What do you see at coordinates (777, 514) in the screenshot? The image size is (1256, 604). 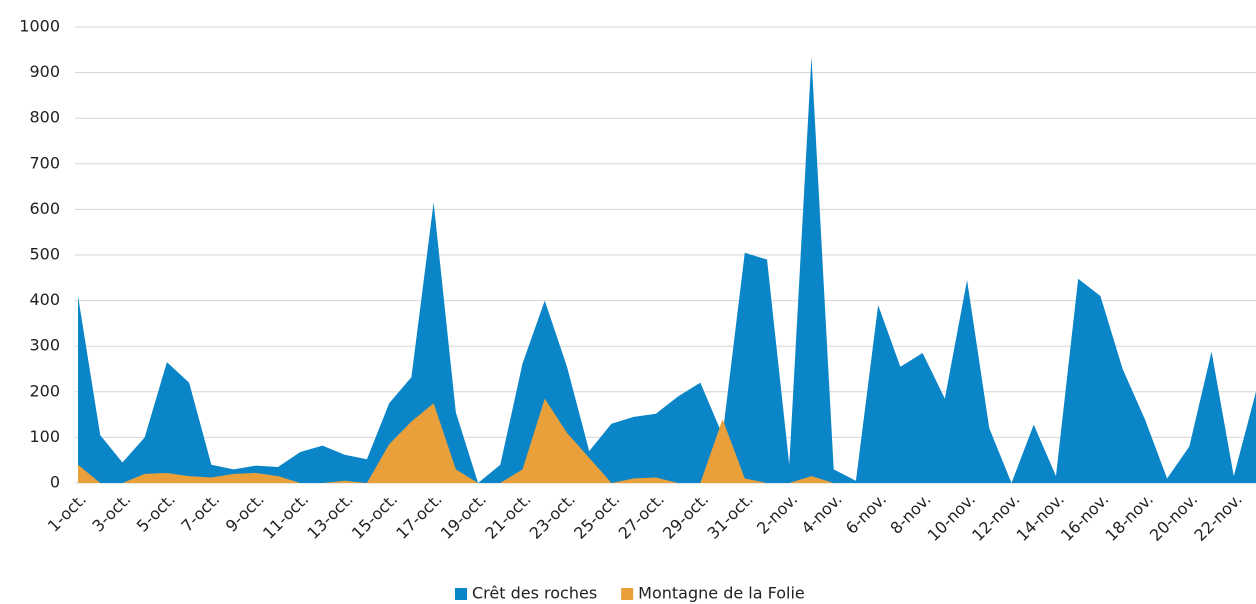 I see `x-tick-label: 2-nov.` at bounding box center [777, 514].